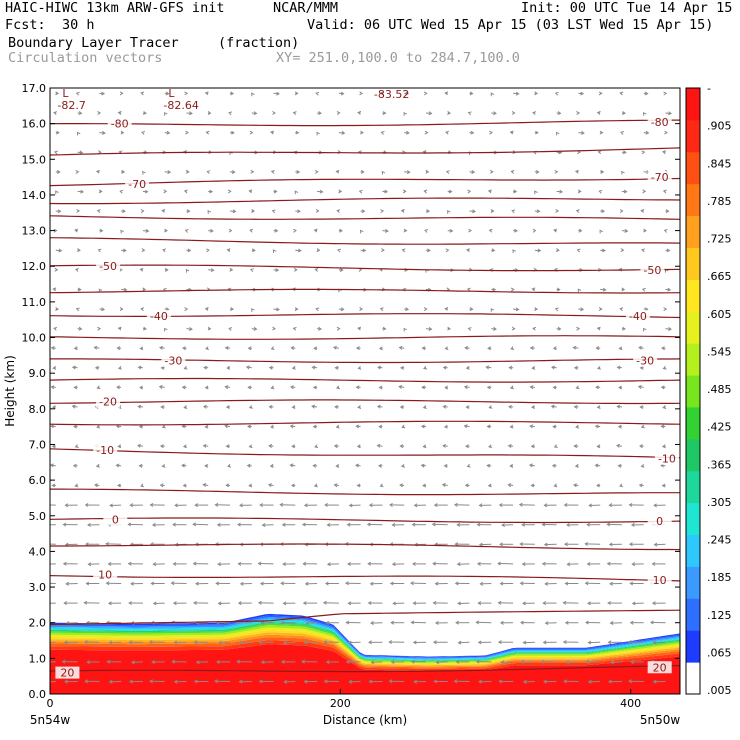 The image size is (740, 740). Describe the element at coordinates (719, 163) in the screenshot. I see `colorbar-label: .845` at that location.